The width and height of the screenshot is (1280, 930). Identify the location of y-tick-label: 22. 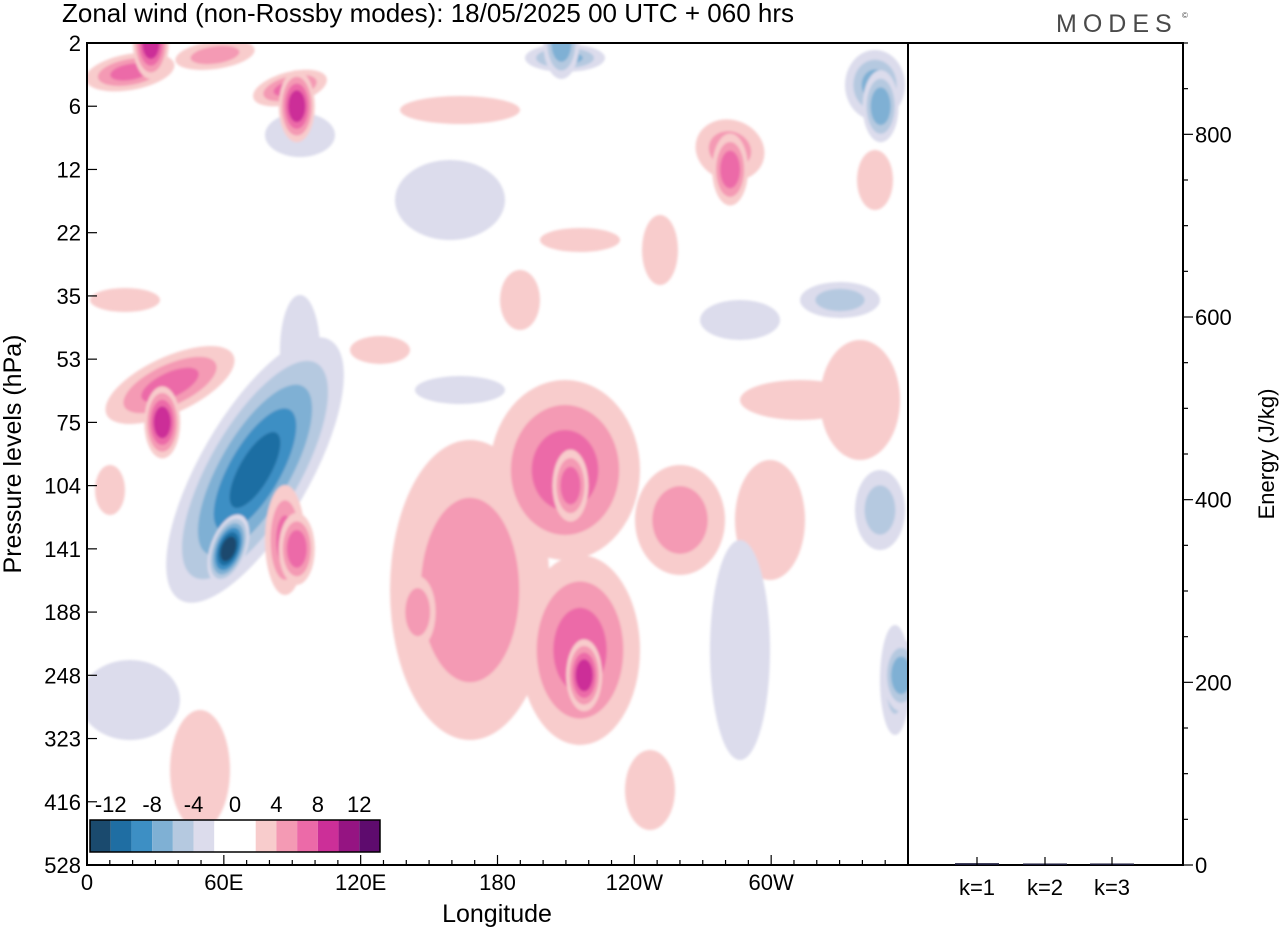
(69, 233).